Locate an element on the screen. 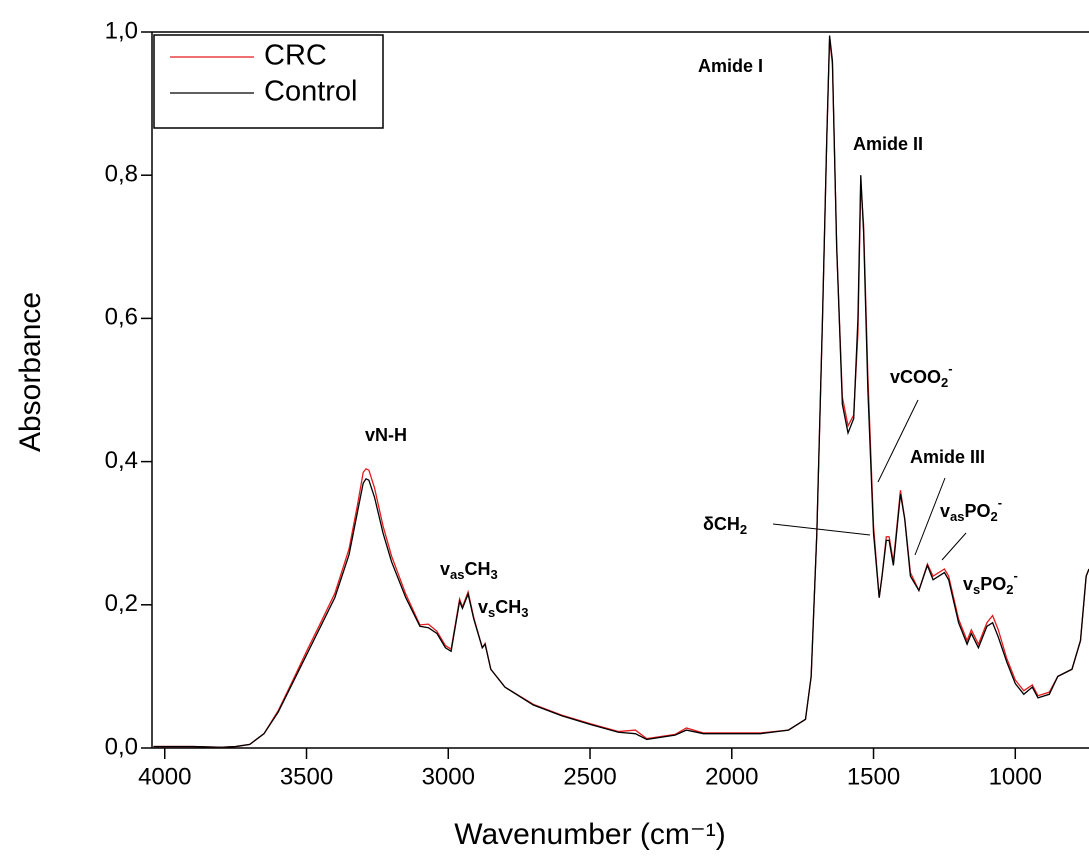 This screenshot has height=866, width=1089. annotation-part: δCH is located at coordinates (721, 524).